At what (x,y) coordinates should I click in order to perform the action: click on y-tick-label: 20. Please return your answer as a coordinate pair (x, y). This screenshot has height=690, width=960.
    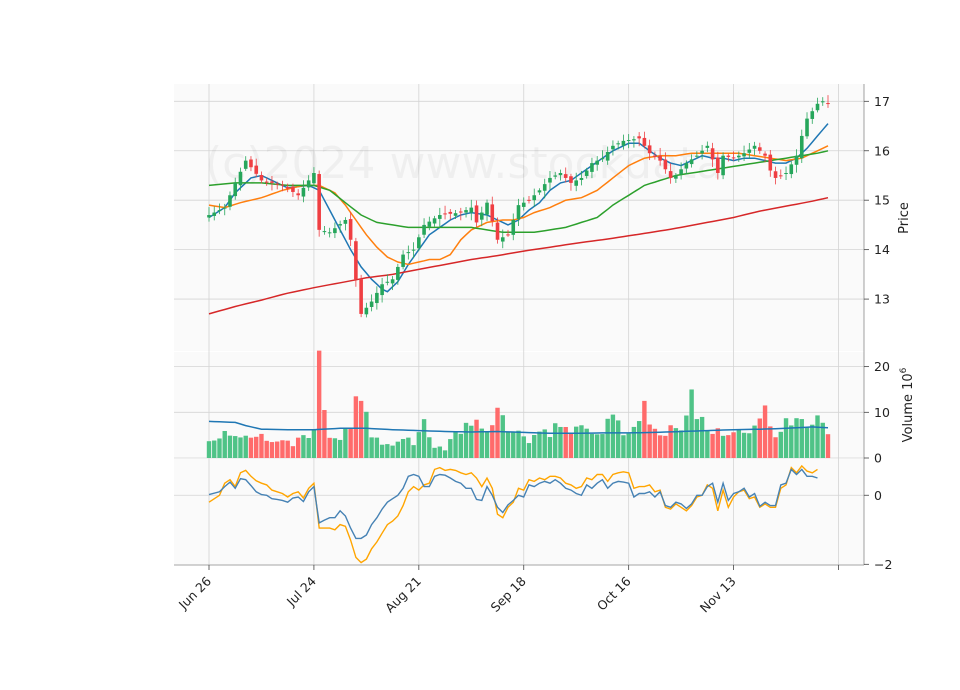
    Looking at the image, I should click on (882, 366).